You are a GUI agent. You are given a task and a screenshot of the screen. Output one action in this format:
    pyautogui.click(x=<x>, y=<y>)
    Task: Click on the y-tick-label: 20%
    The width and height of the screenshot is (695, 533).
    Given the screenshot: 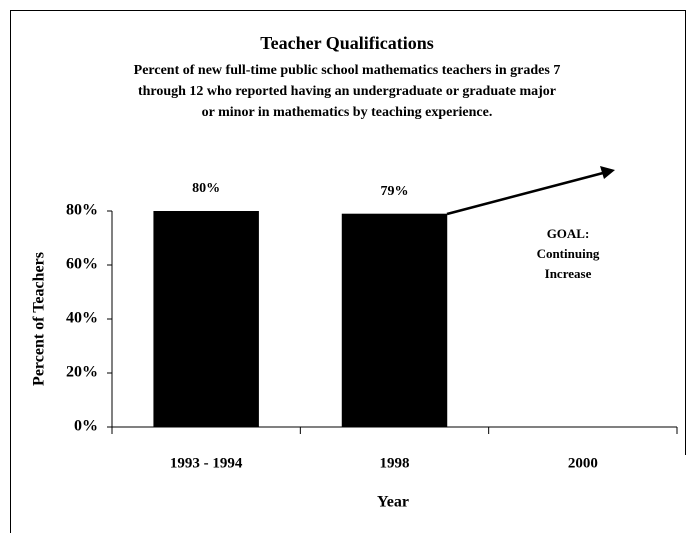 What is the action you would take?
    pyautogui.click(x=82, y=372)
    